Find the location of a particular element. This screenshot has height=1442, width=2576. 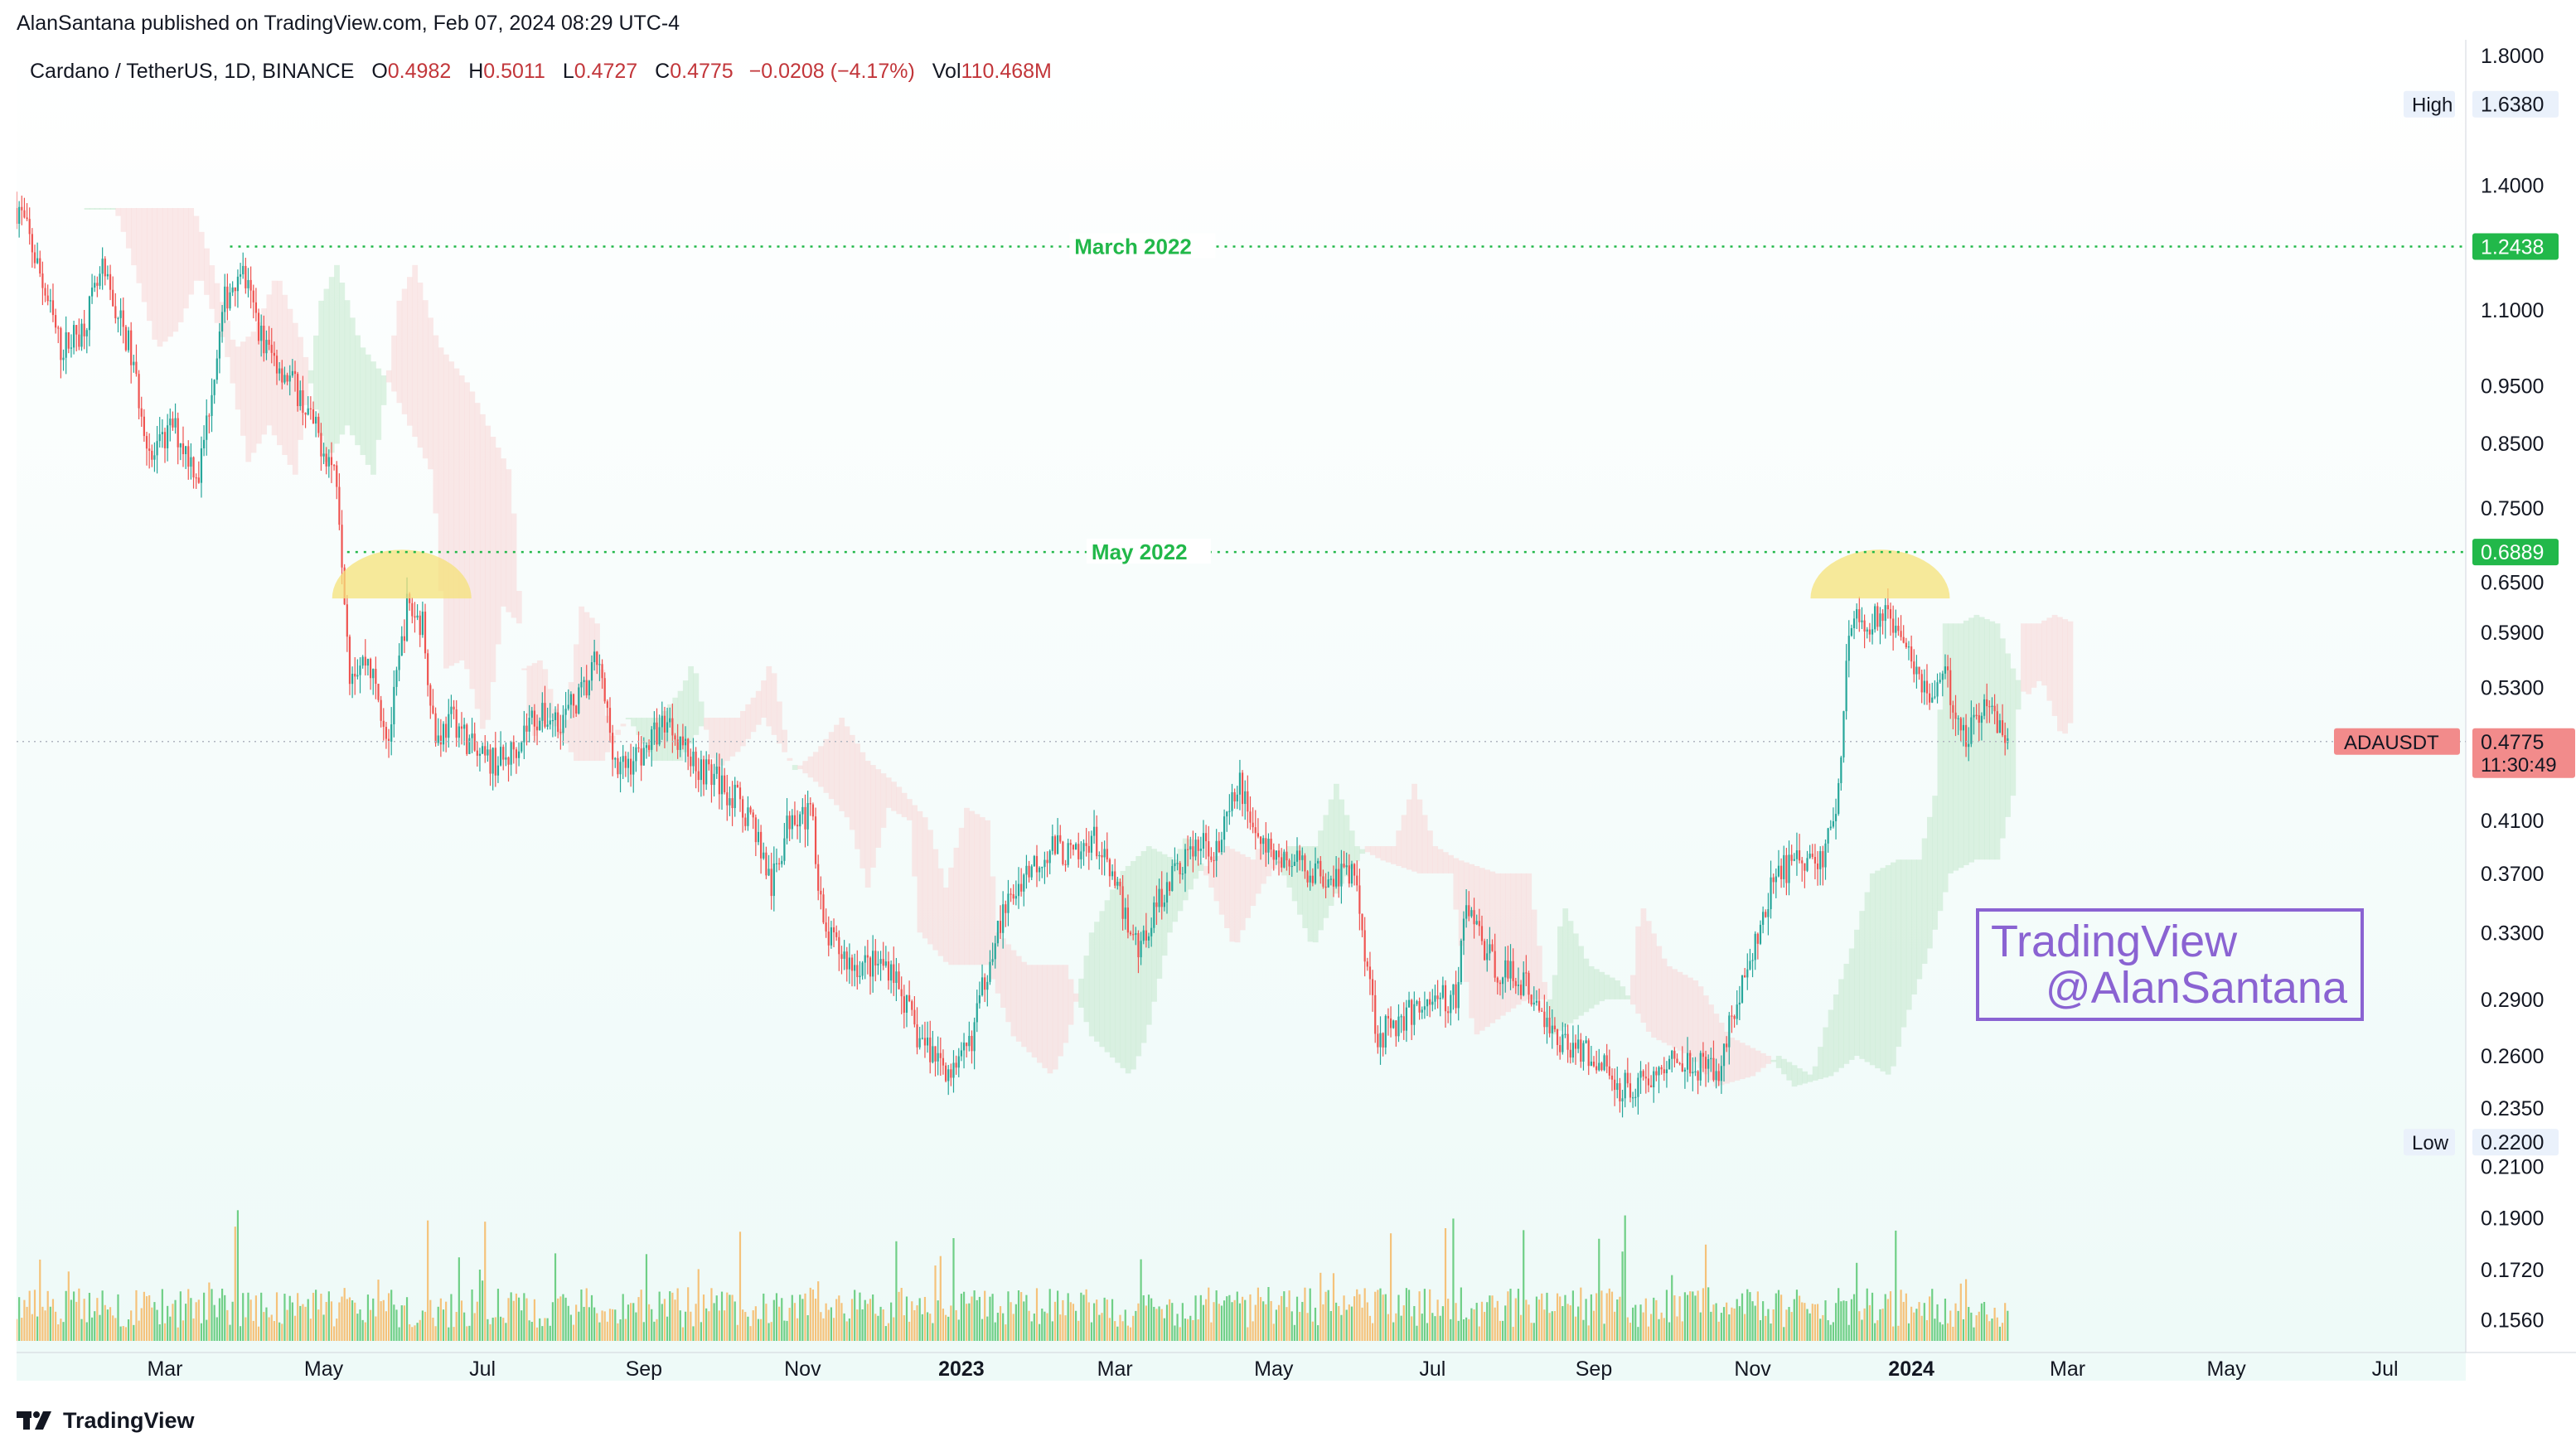

tradingview-logo-icon is located at coordinates (36, 1420).